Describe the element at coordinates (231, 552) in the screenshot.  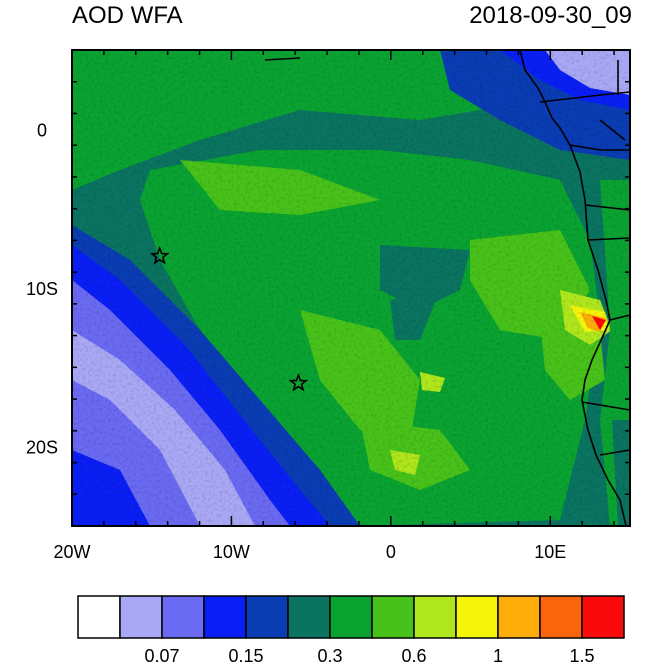
I see `x-tick-label: 10W` at that location.